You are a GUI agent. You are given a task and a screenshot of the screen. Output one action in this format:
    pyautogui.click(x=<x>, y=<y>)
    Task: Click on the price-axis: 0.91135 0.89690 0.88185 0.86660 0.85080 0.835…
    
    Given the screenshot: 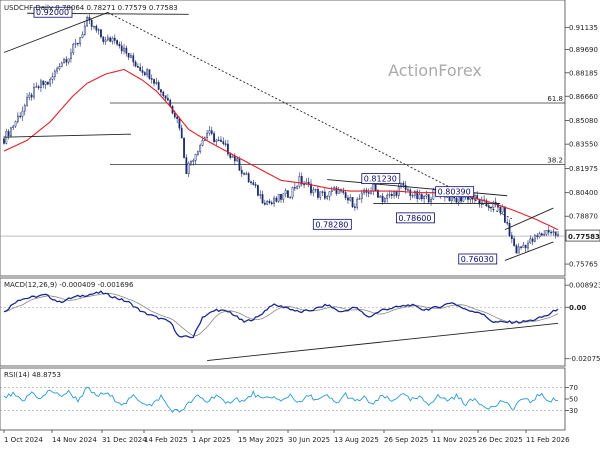 What is the action you would take?
    pyautogui.click(x=582, y=146)
    